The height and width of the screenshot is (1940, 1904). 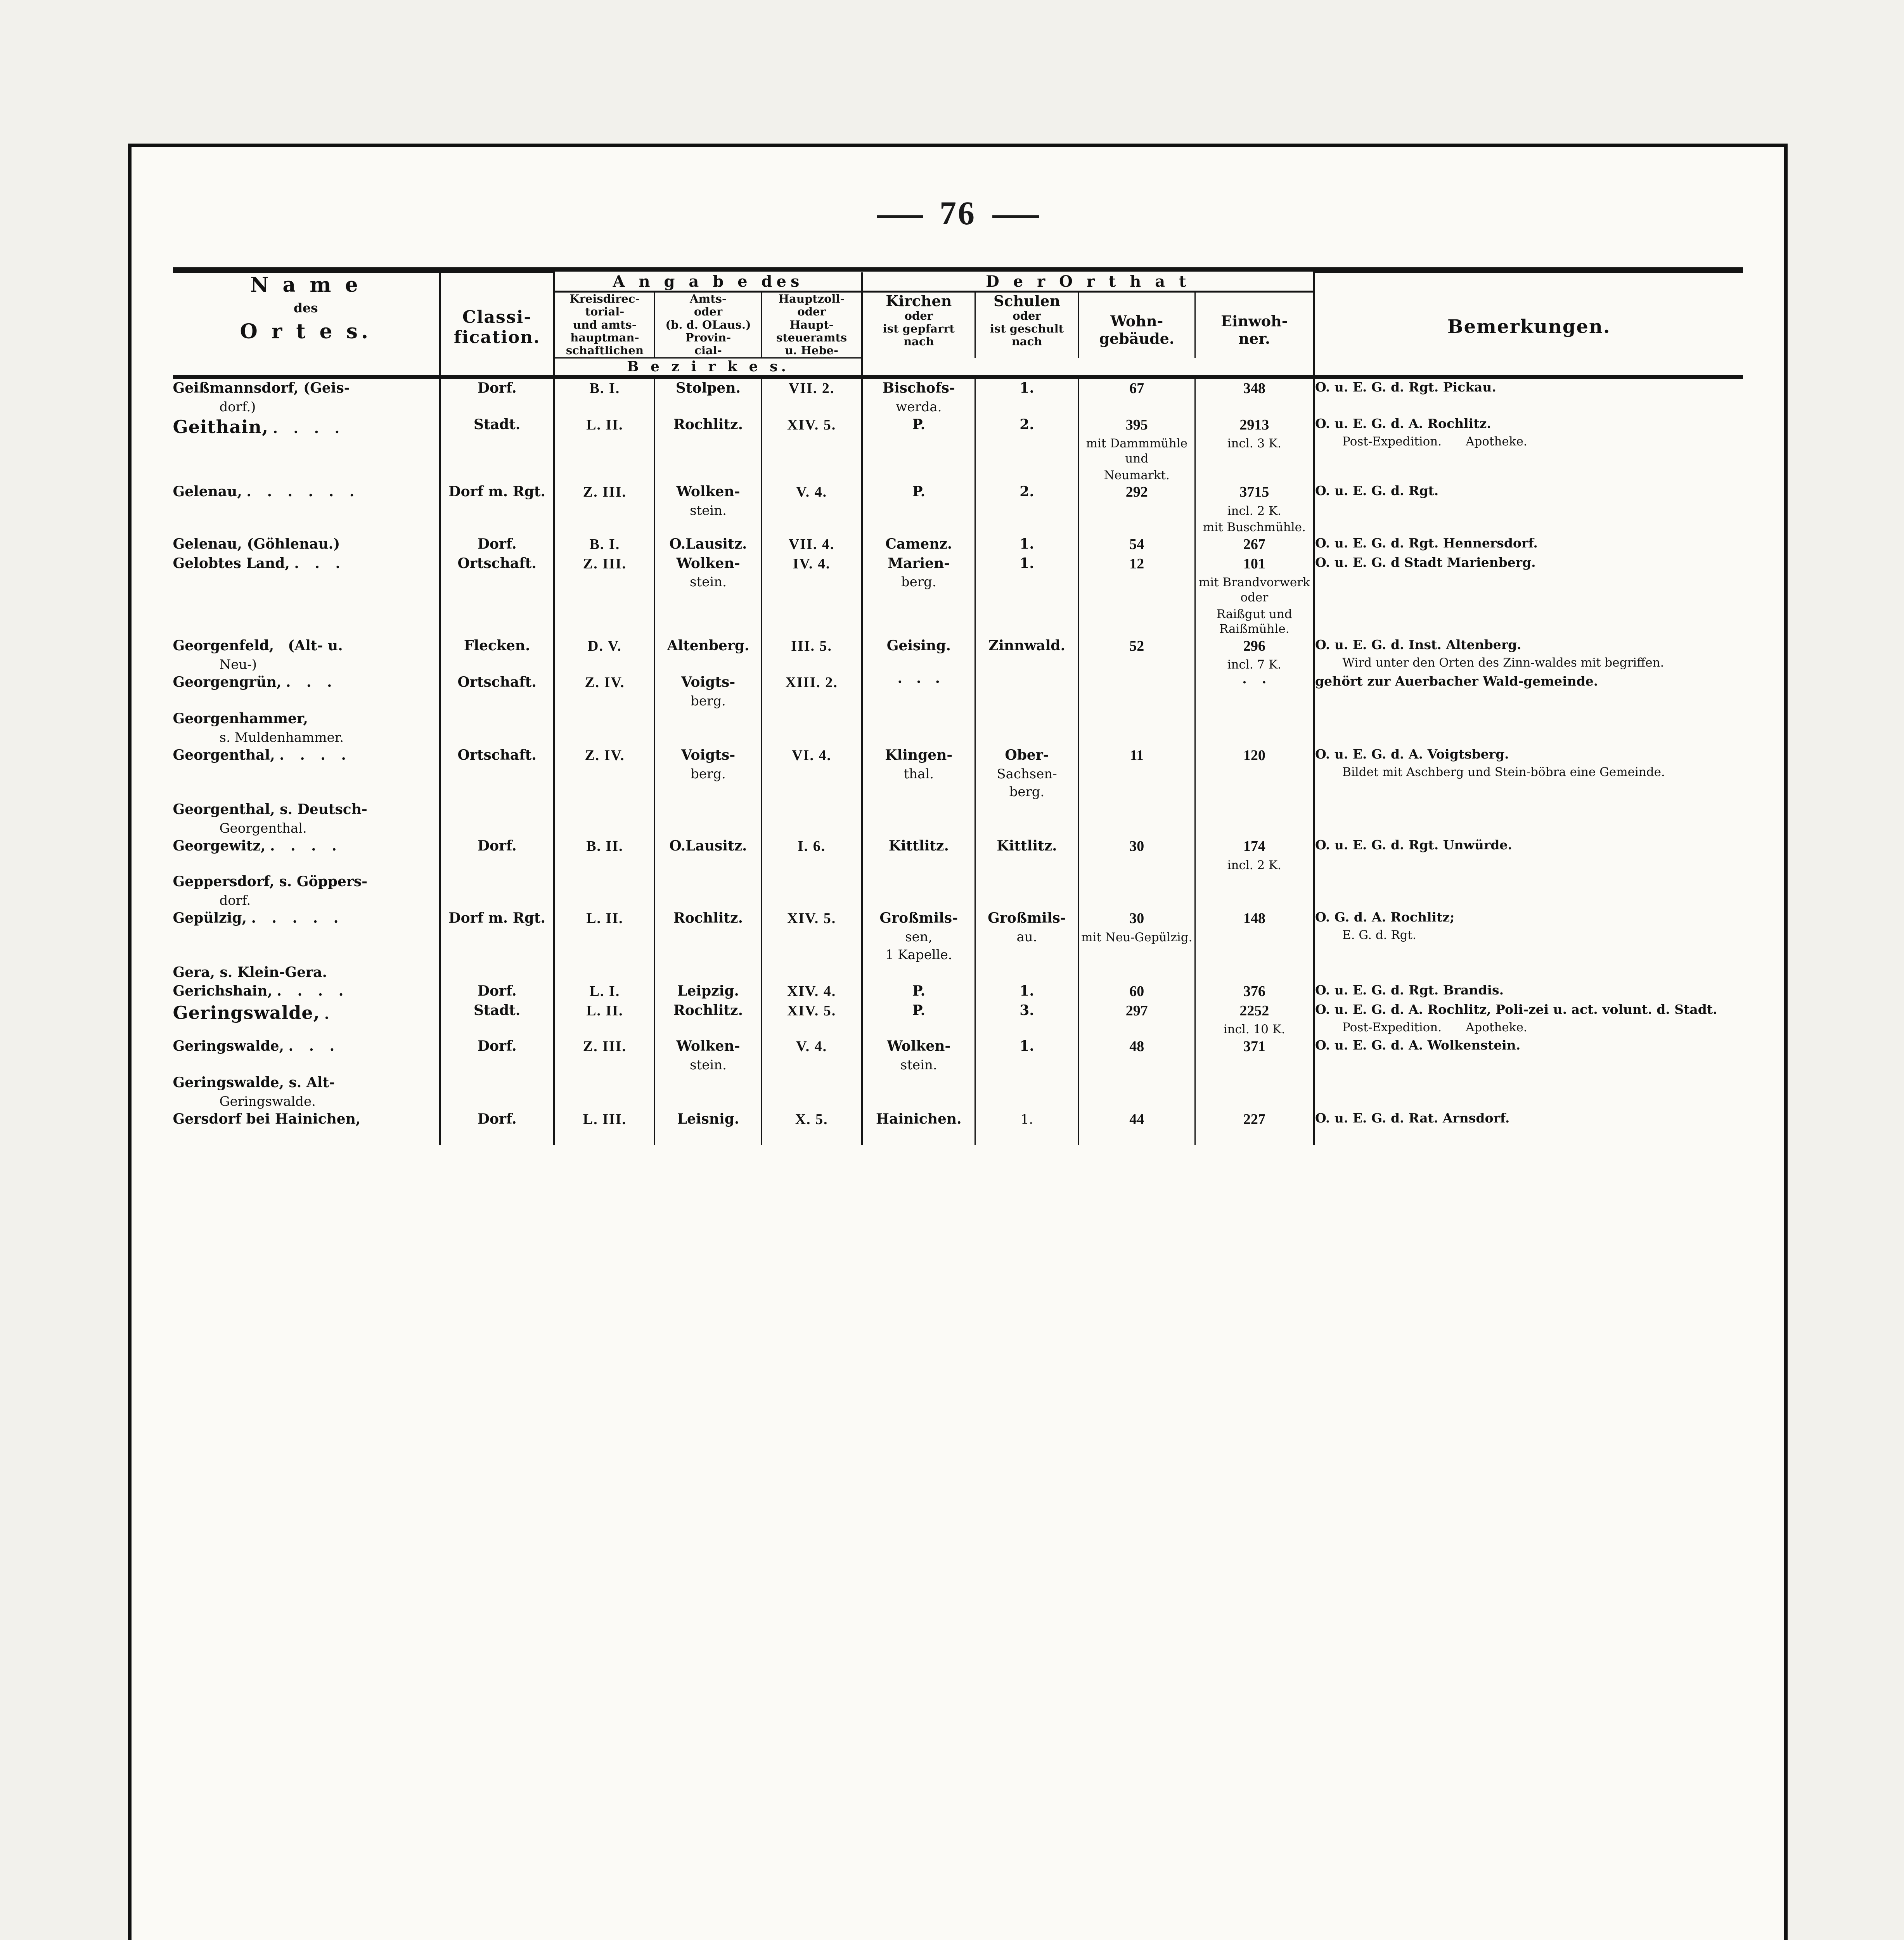 What do you see at coordinates (303, 492) in the screenshot?
I see `leader-dots: . . . . . .` at bounding box center [303, 492].